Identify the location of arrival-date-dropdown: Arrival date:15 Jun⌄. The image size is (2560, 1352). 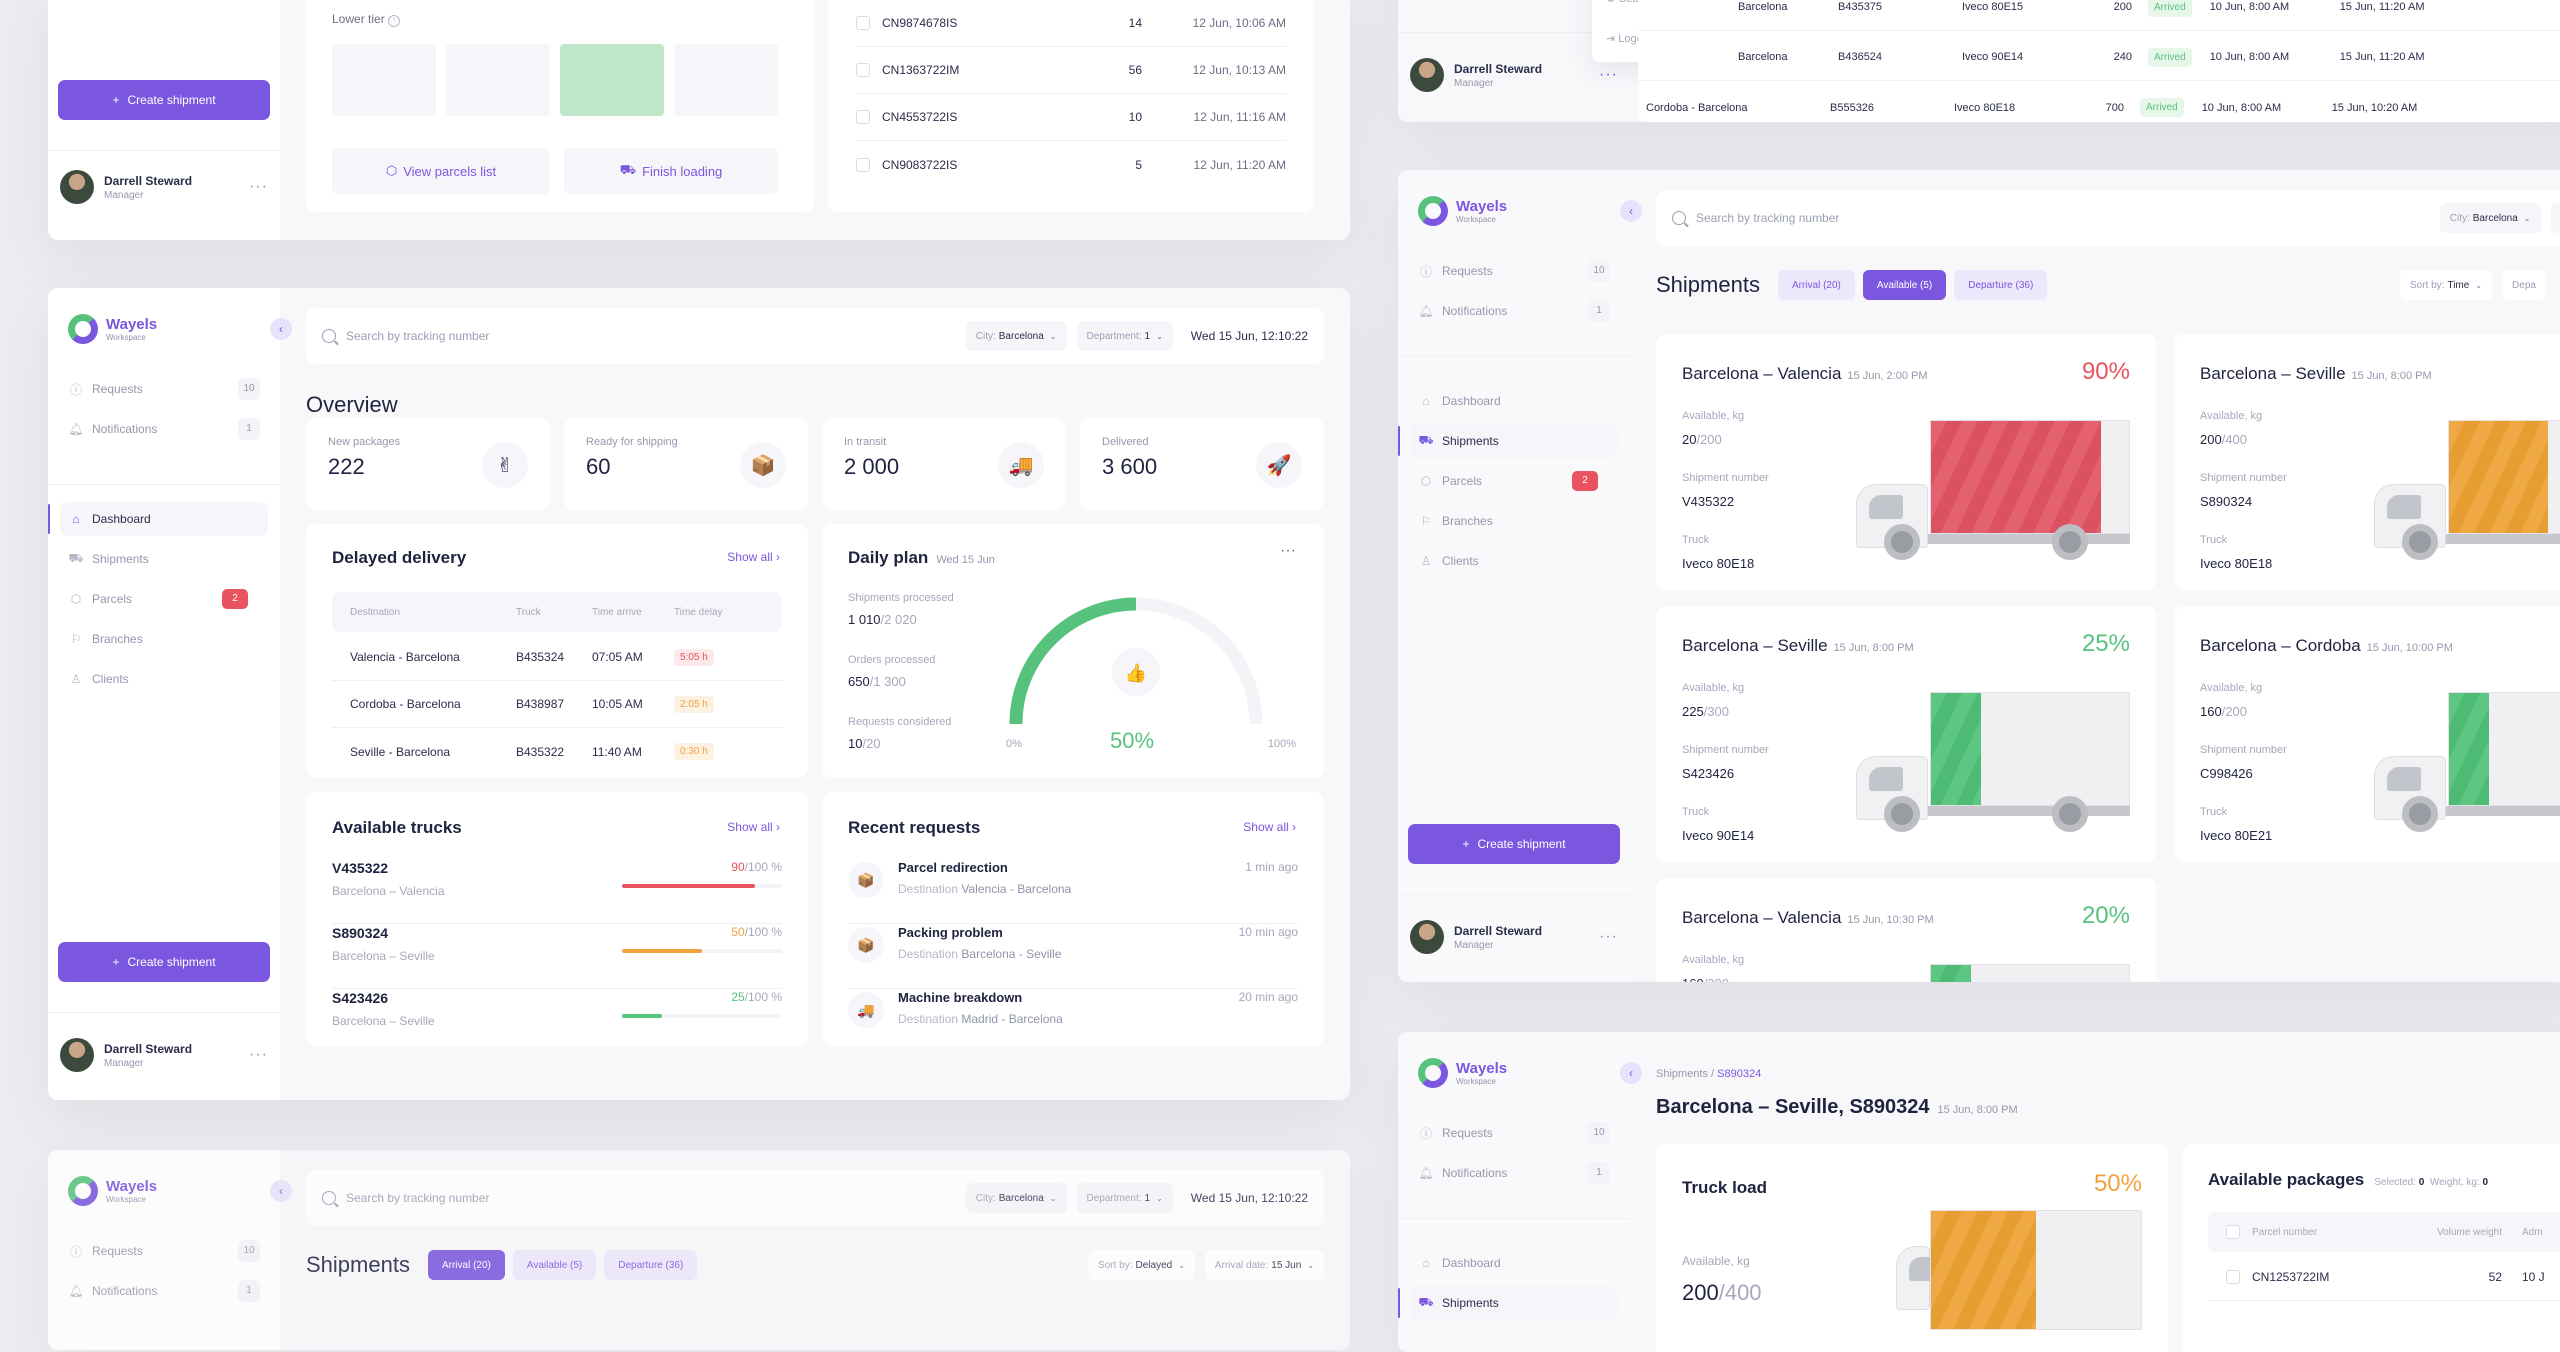
(1264, 1265).